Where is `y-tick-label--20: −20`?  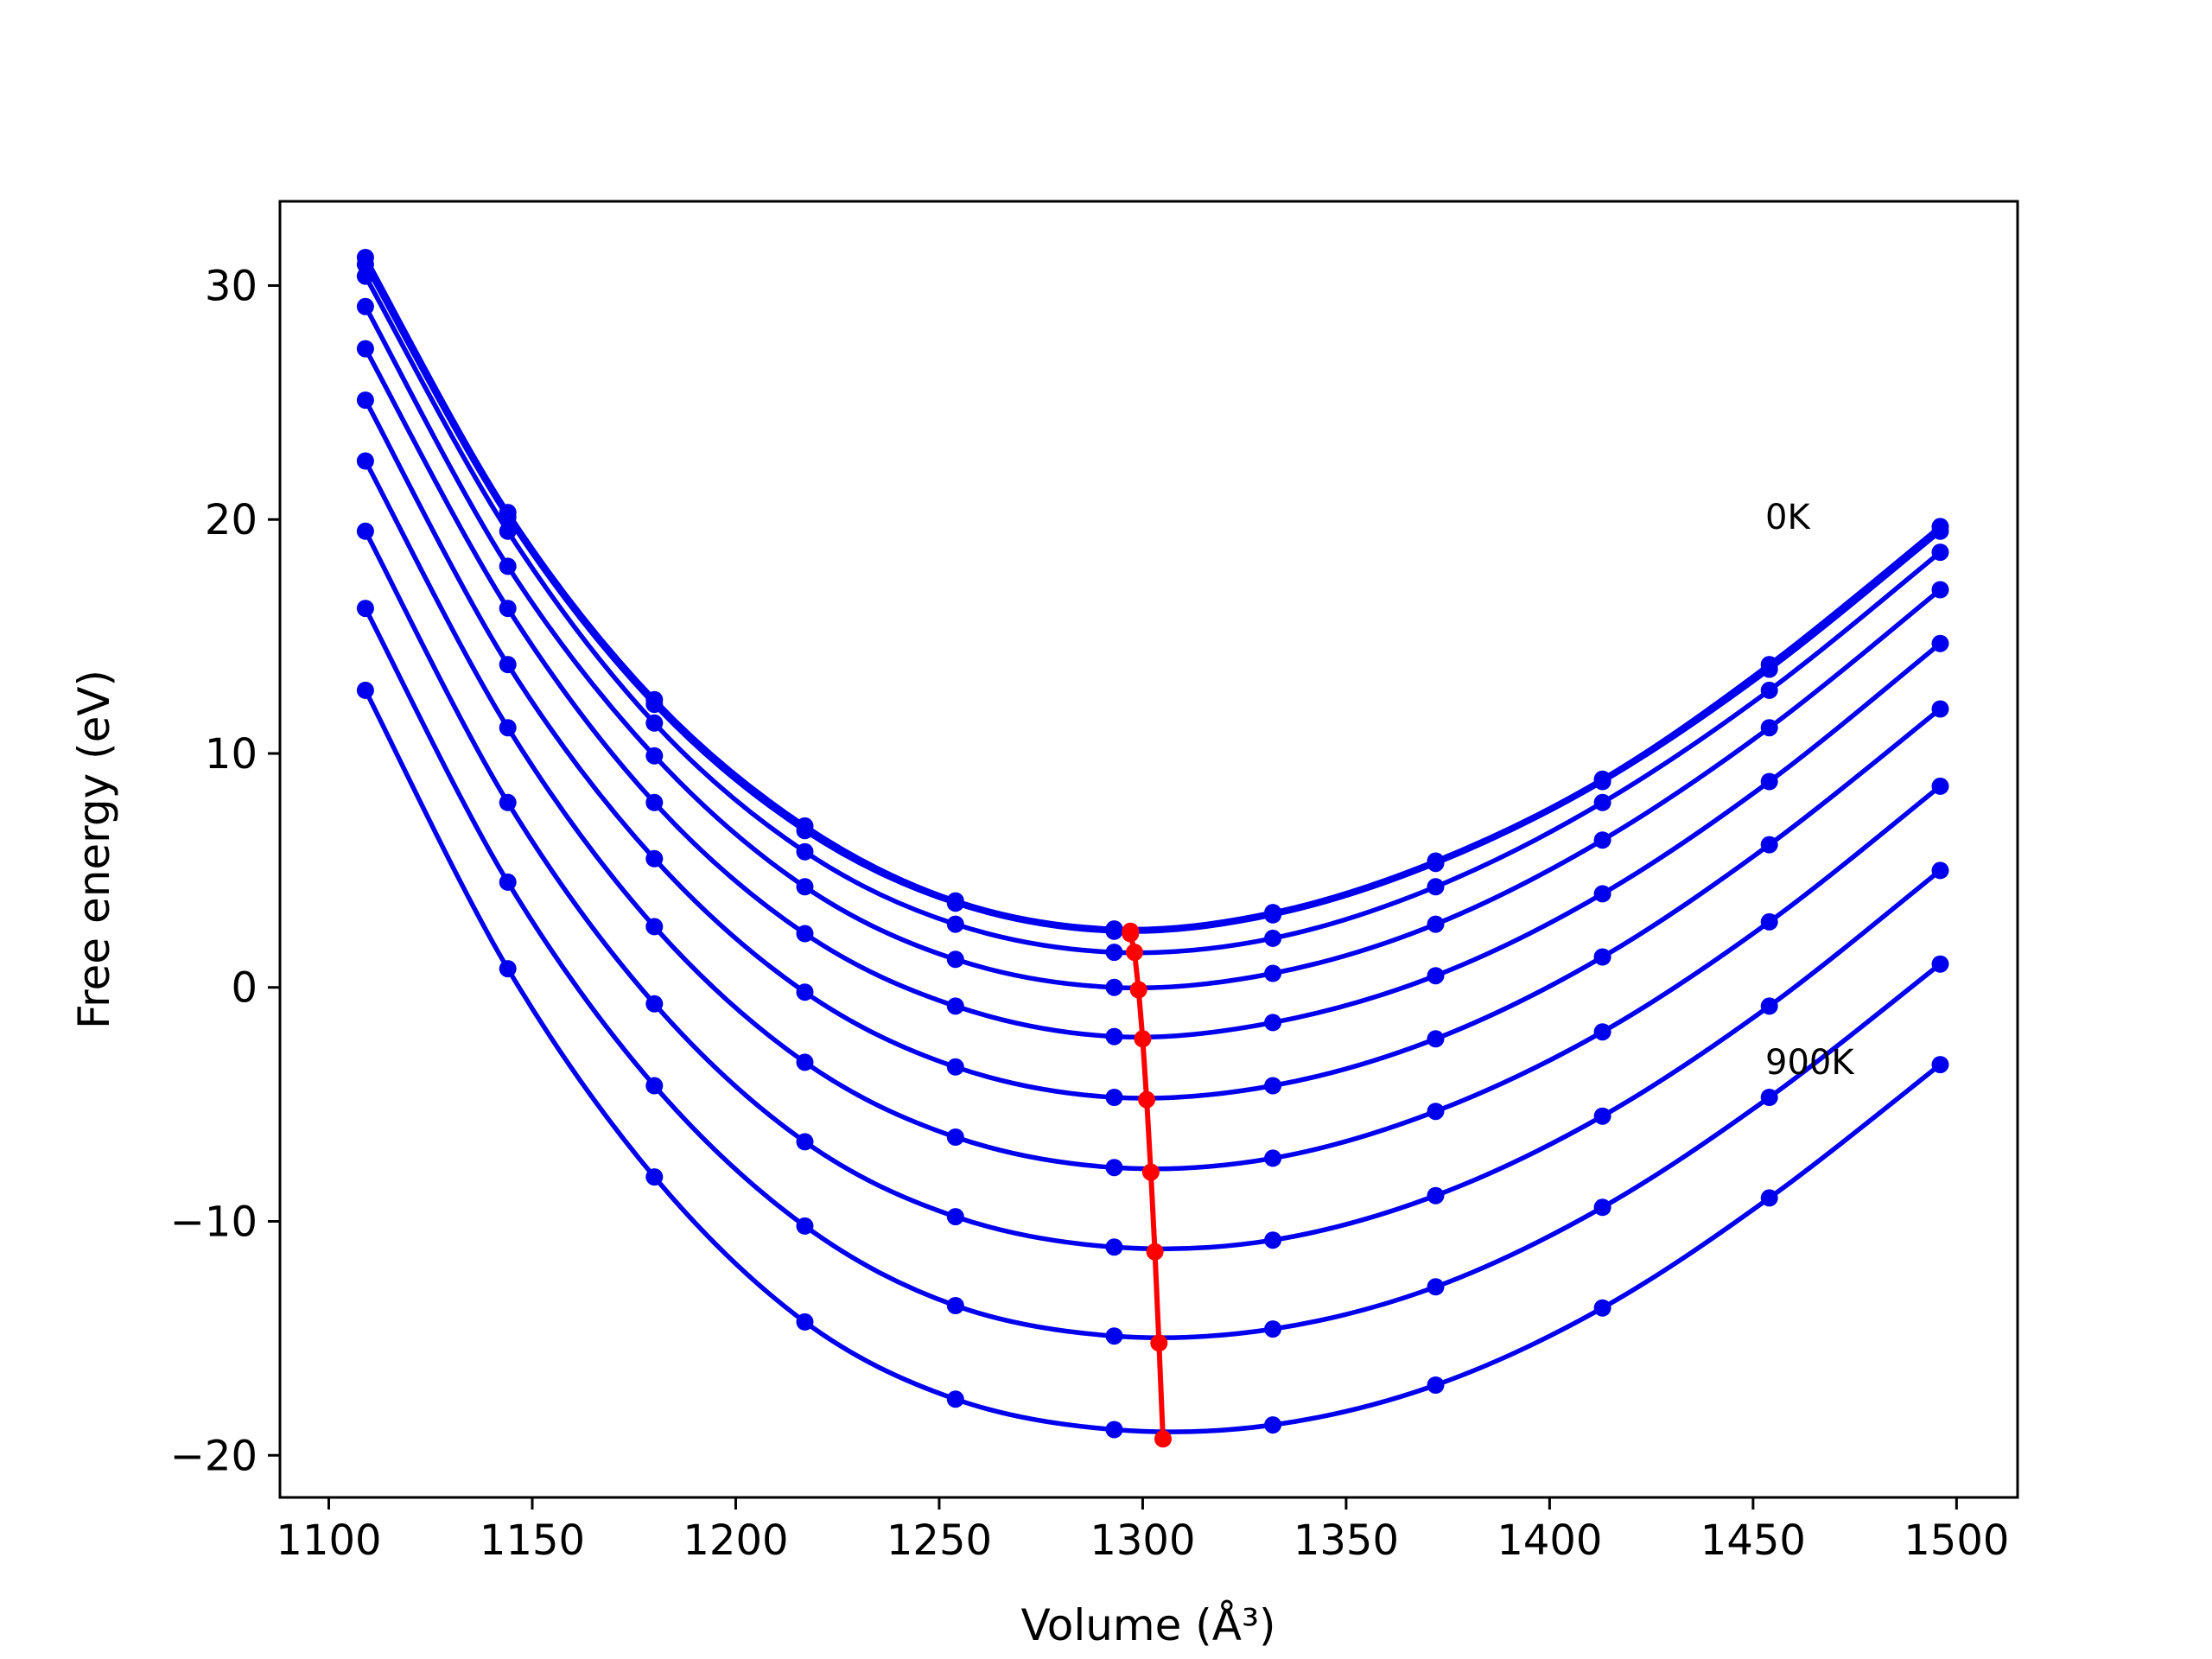 y-tick-label--20: −20 is located at coordinates (213, 1456).